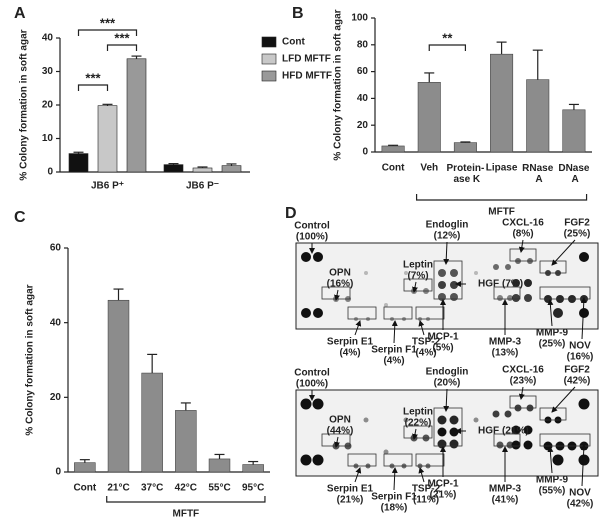  Describe the element at coordinates (447, 433) in the screenshot. I see `blot` at that location.